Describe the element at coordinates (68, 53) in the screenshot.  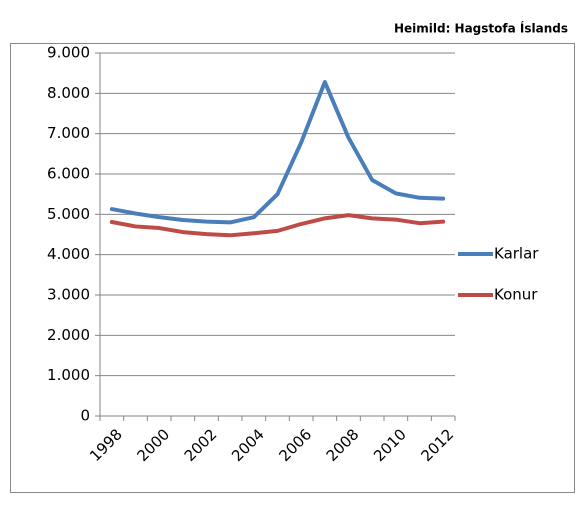
I see `y-tick-label: 9.000` at that location.